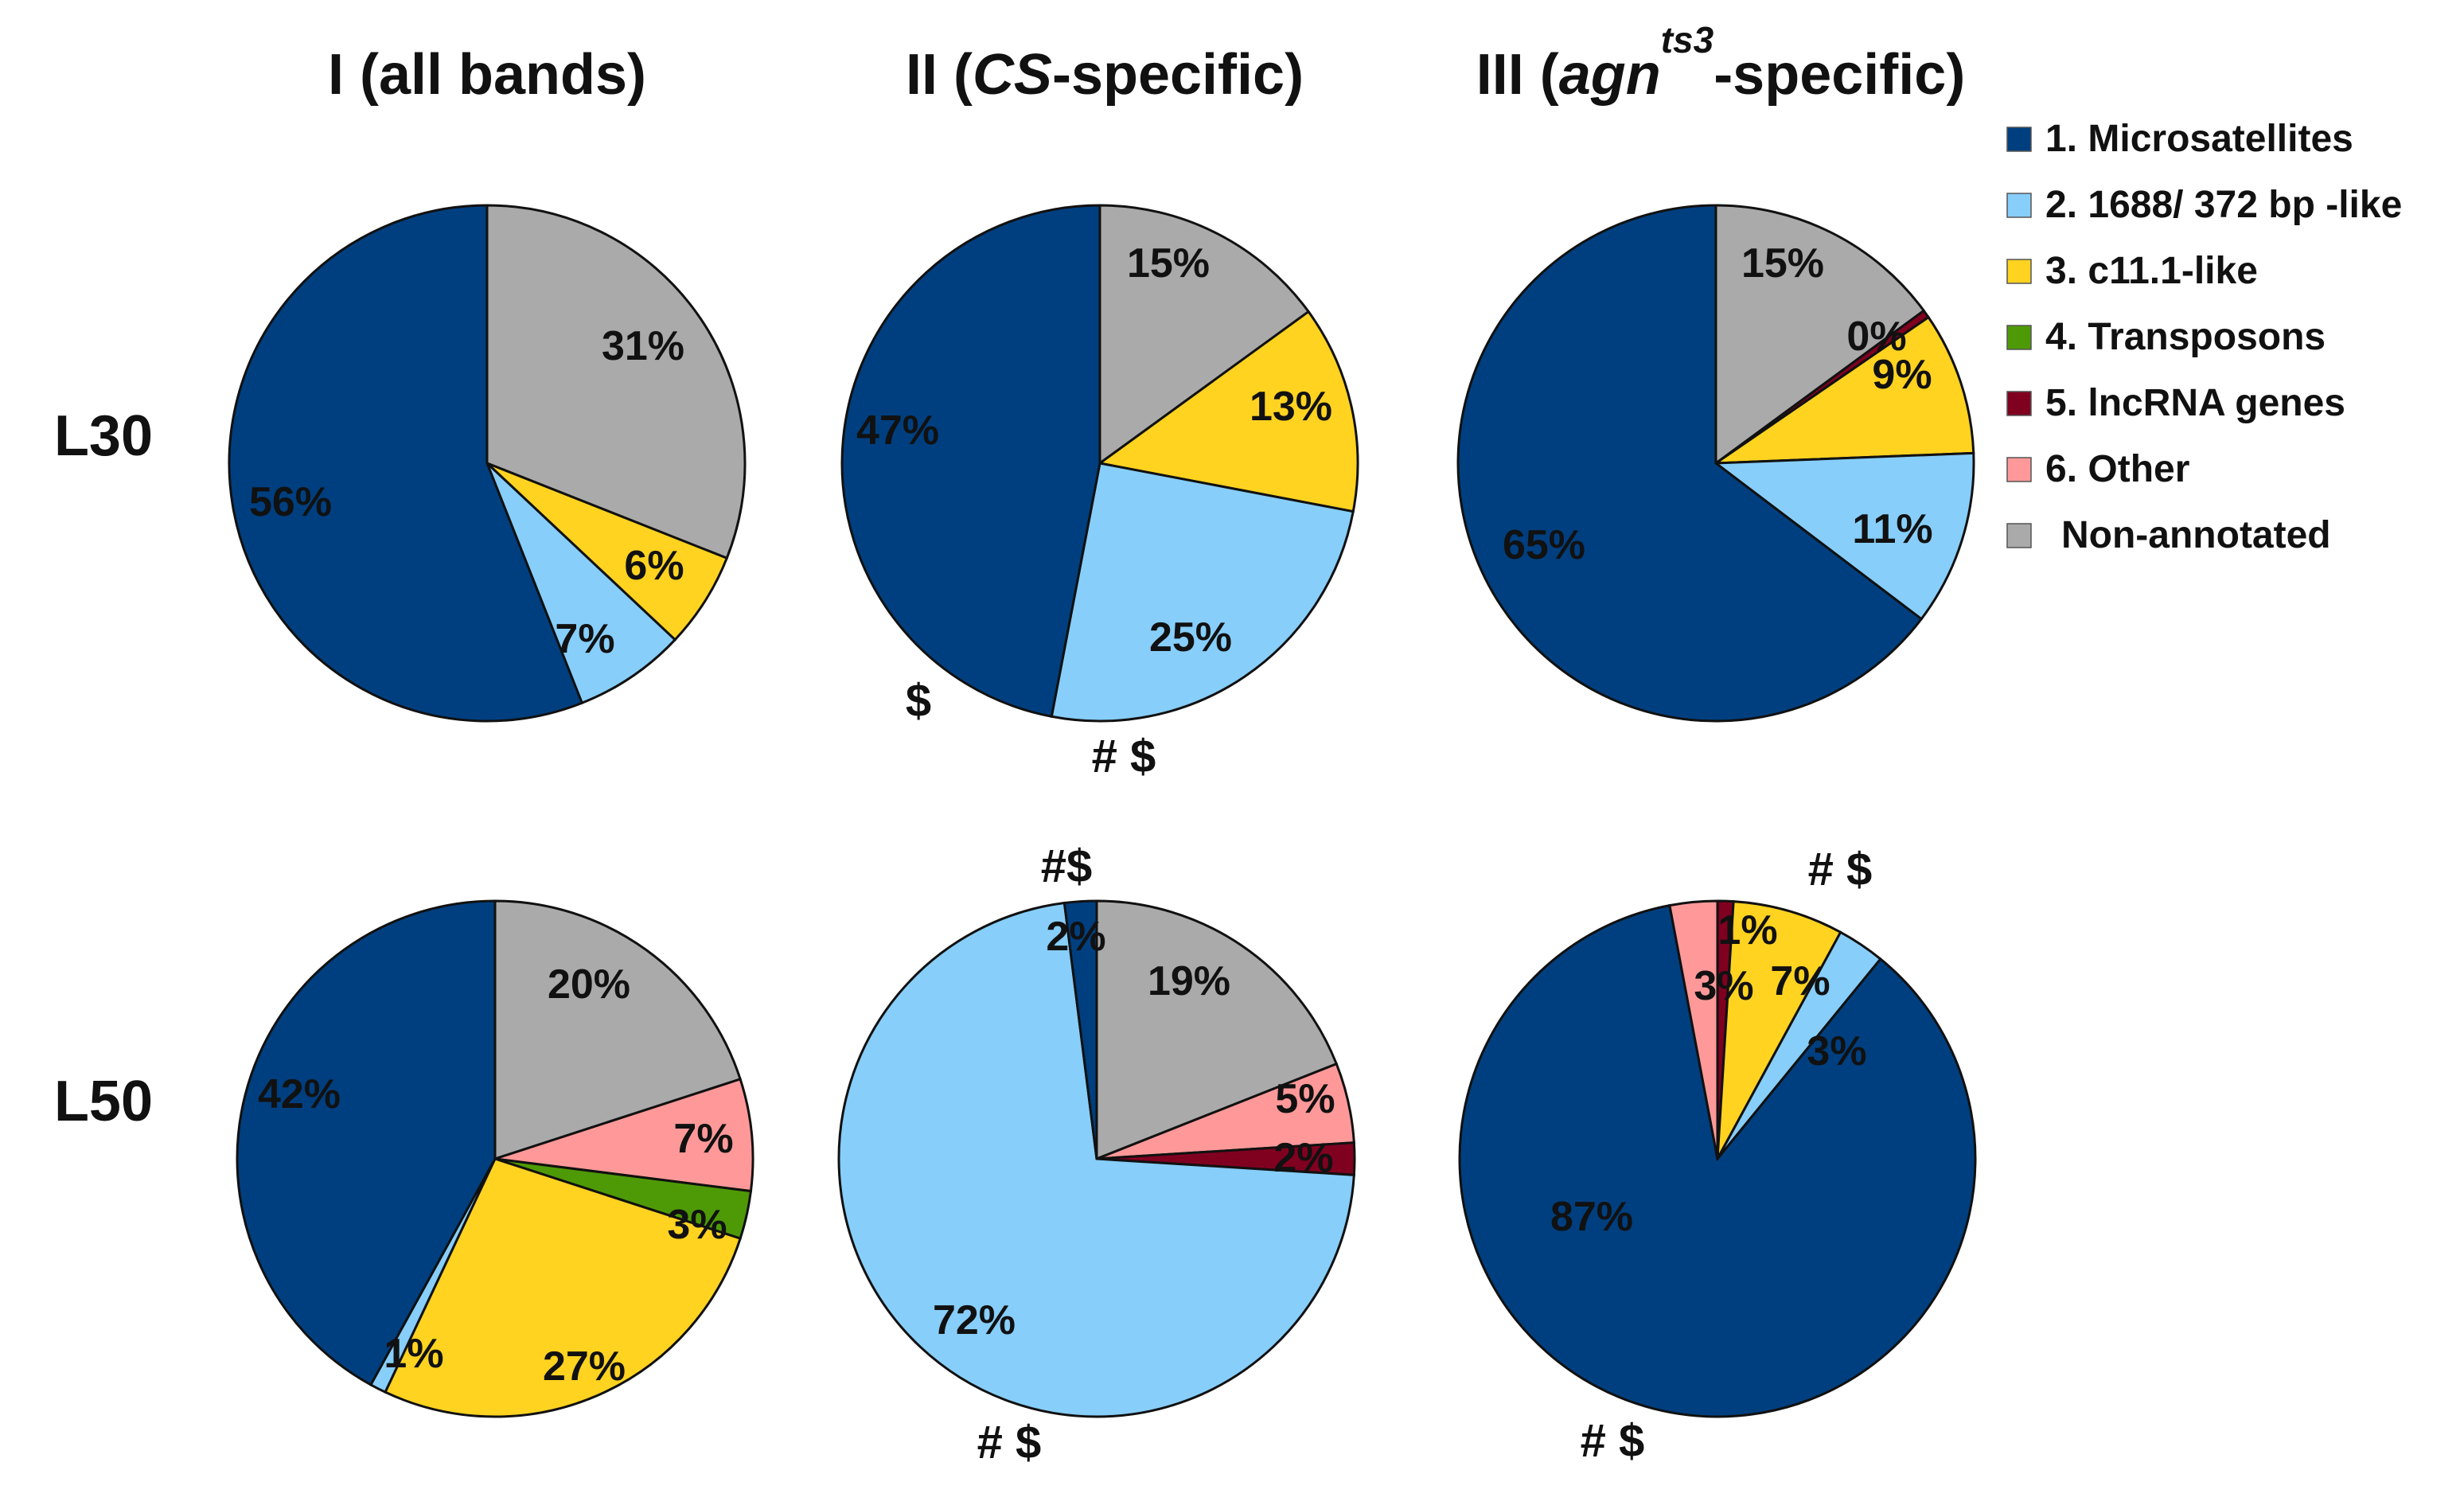  I want to click on pie-i-l30, so click(488, 464).